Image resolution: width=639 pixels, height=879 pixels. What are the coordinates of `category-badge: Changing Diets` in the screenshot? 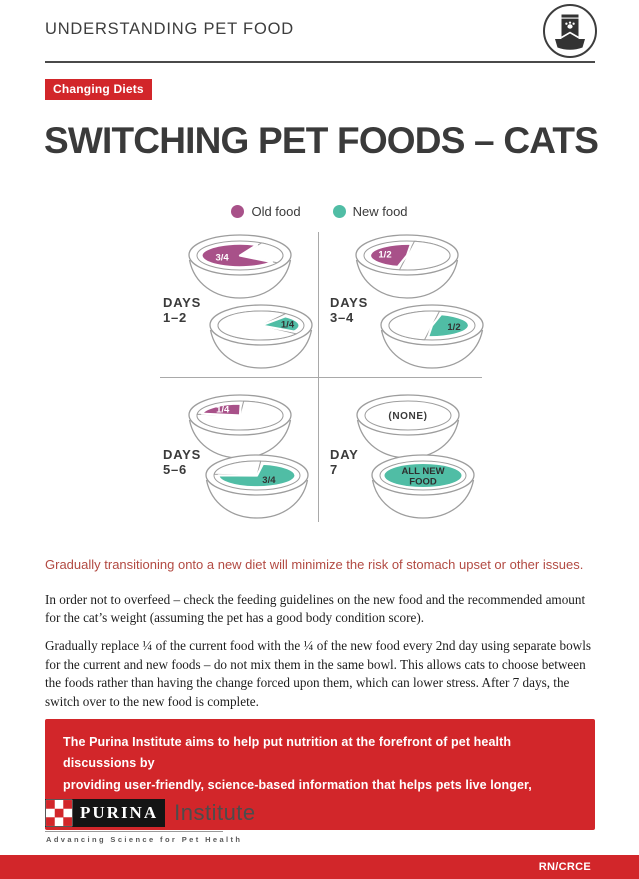 It's located at (98, 89).